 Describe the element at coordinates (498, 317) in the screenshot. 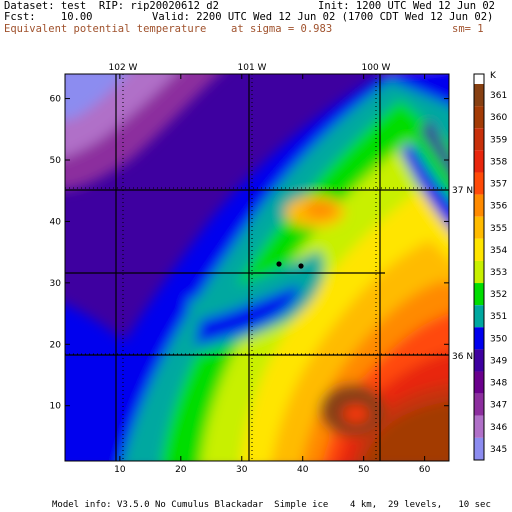

I see `colorbar-label: 351` at that location.